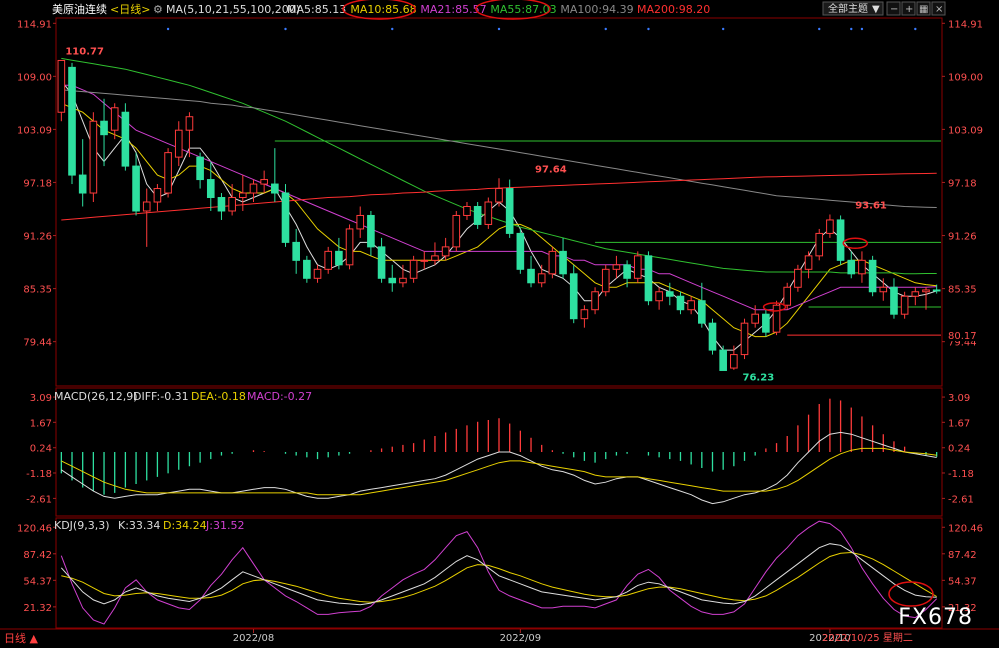 Image resolution: width=999 pixels, height=648 pixels. I want to click on layout-button, so click(923, 8).